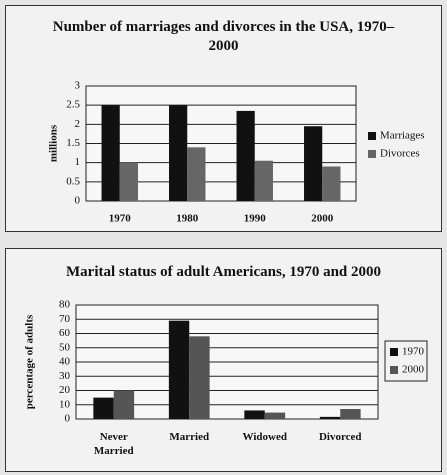 The image size is (447, 475). Describe the element at coordinates (114, 444) in the screenshot. I see `x-tick-label: Never Married` at that location.